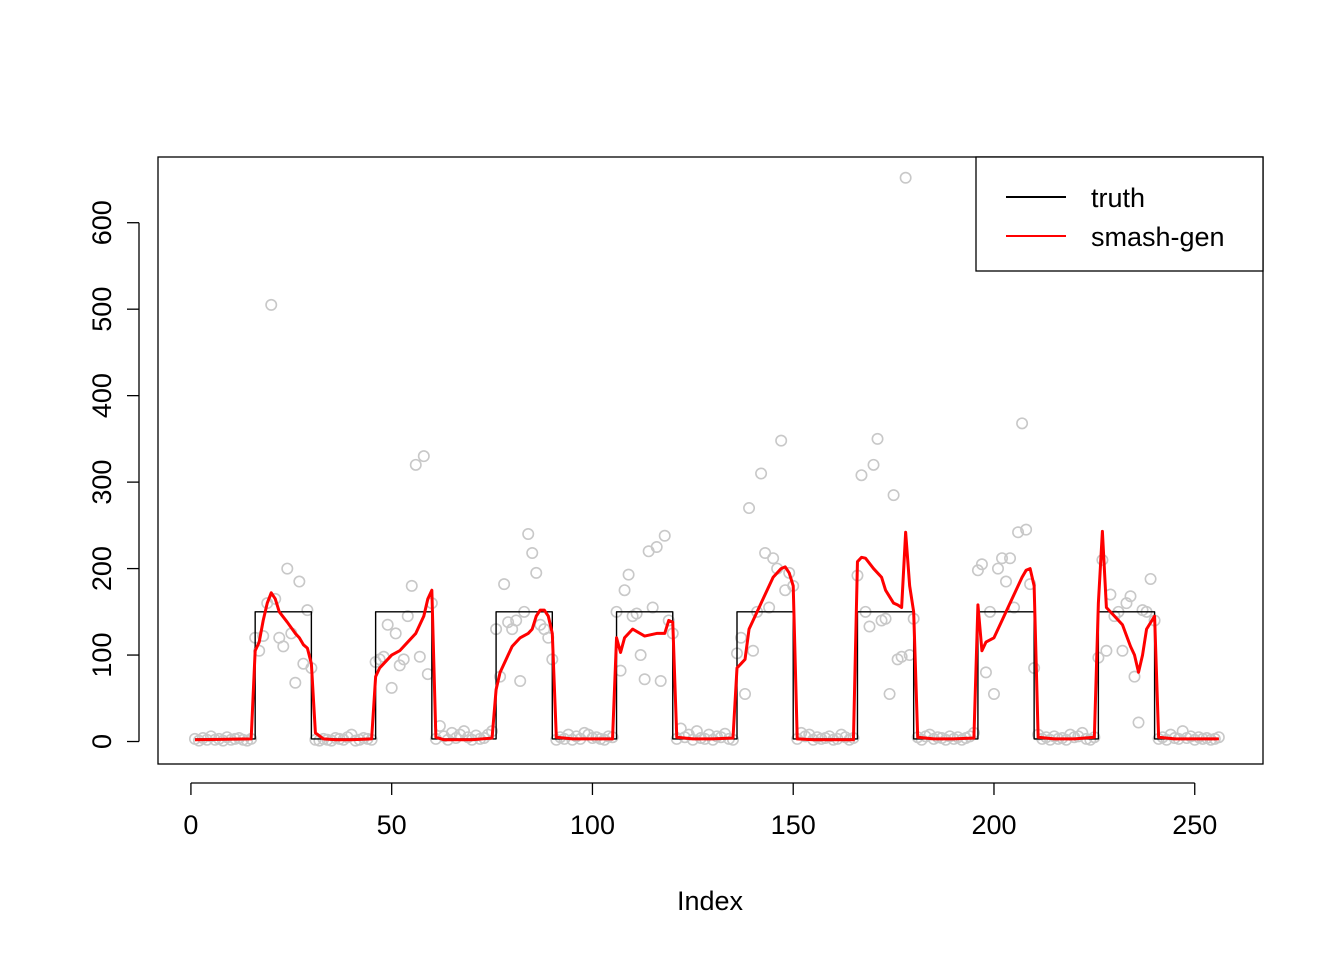 Image resolution: width=1344 pixels, height=960 pixels. I want to click on legend: truth smash-gen, so click(1119, 214).